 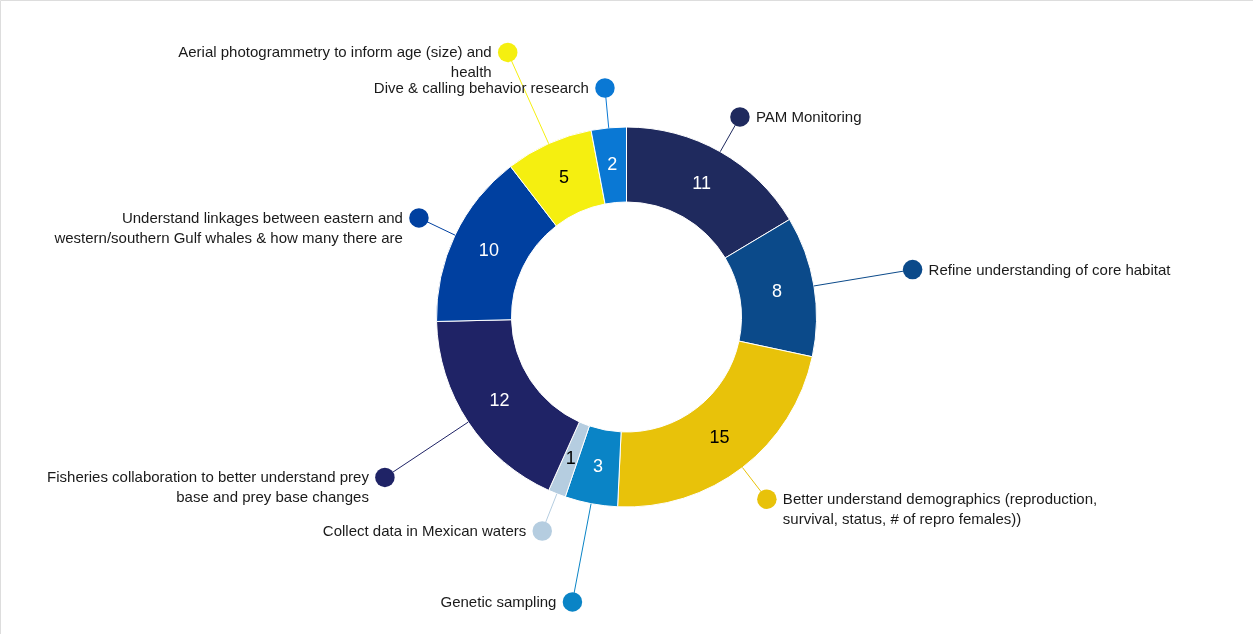 I want to click on data-label: 5, so click(x=564, y=176).